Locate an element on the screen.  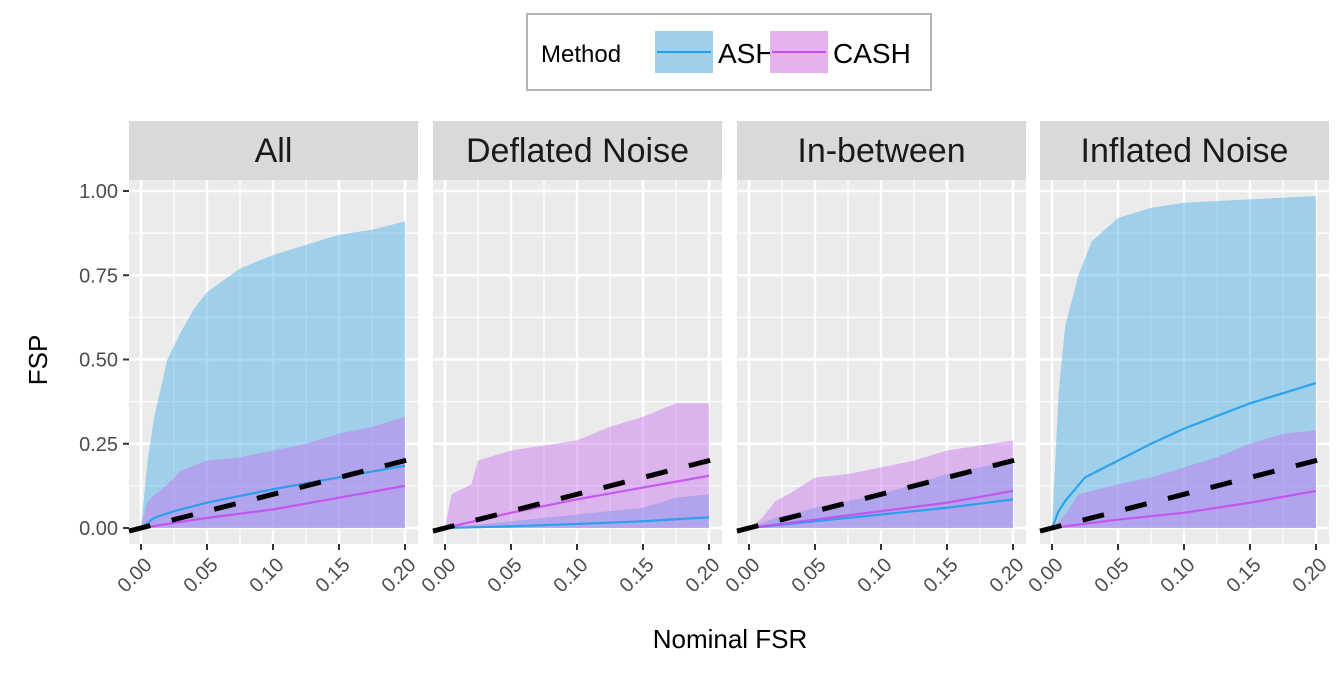
legend-title: Method is located at coordinates (581, 54).